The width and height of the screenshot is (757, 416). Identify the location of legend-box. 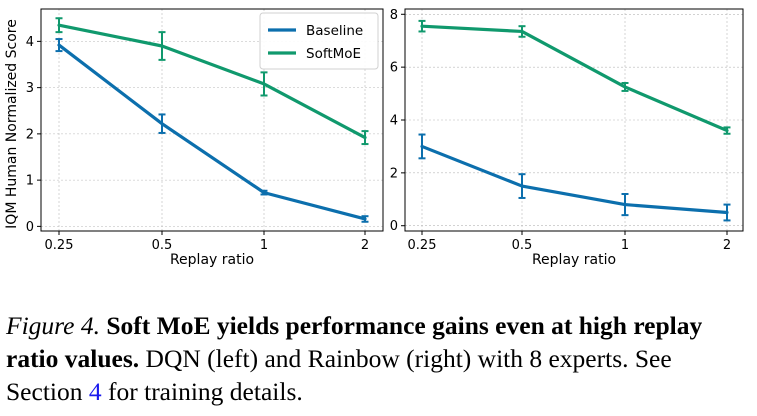
(319, 41).